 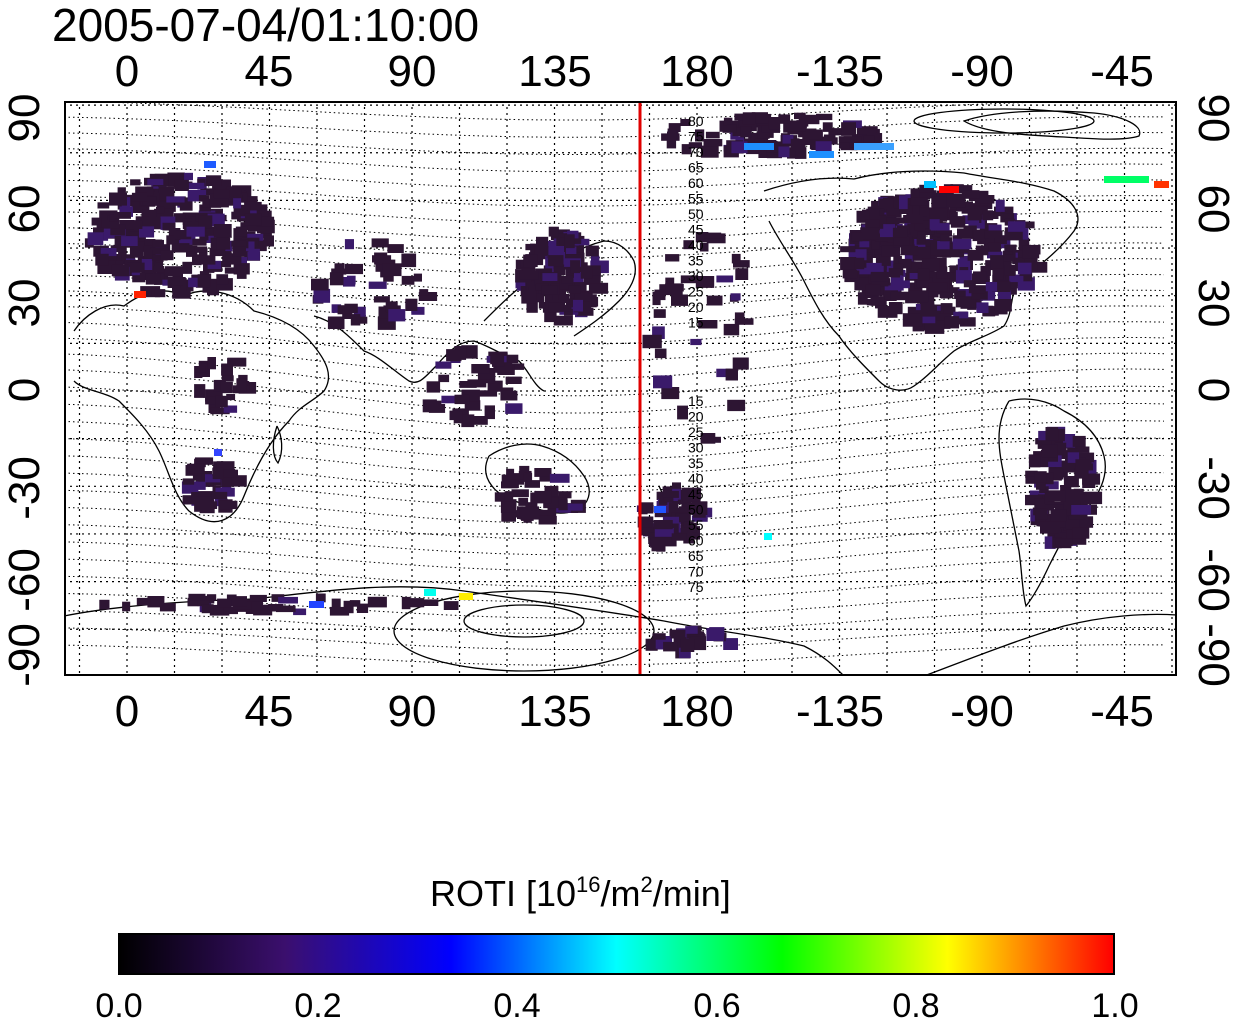 I want to click on bottom-lon-tick: -45, so click(x=1122, y=711).